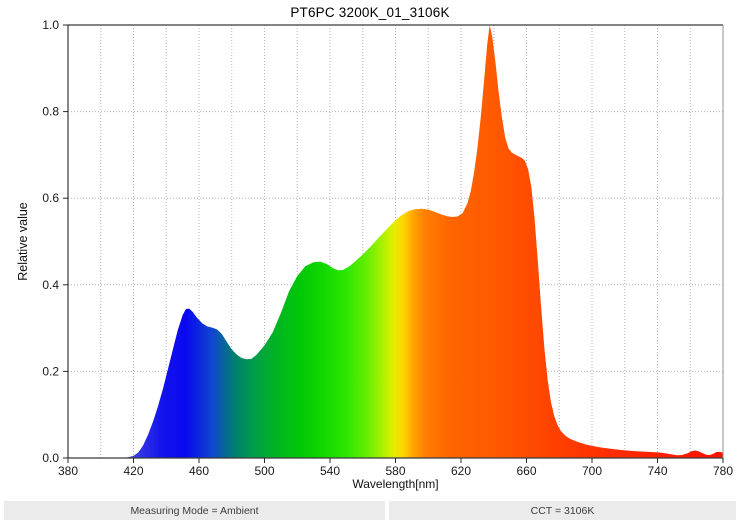 Image resolution: width=740 pixels, height=521 pixels. What do you see at coordinates (264, 471) in the screenshot?
I see `x-tick-label: 500` at bounding box center [264, 471].